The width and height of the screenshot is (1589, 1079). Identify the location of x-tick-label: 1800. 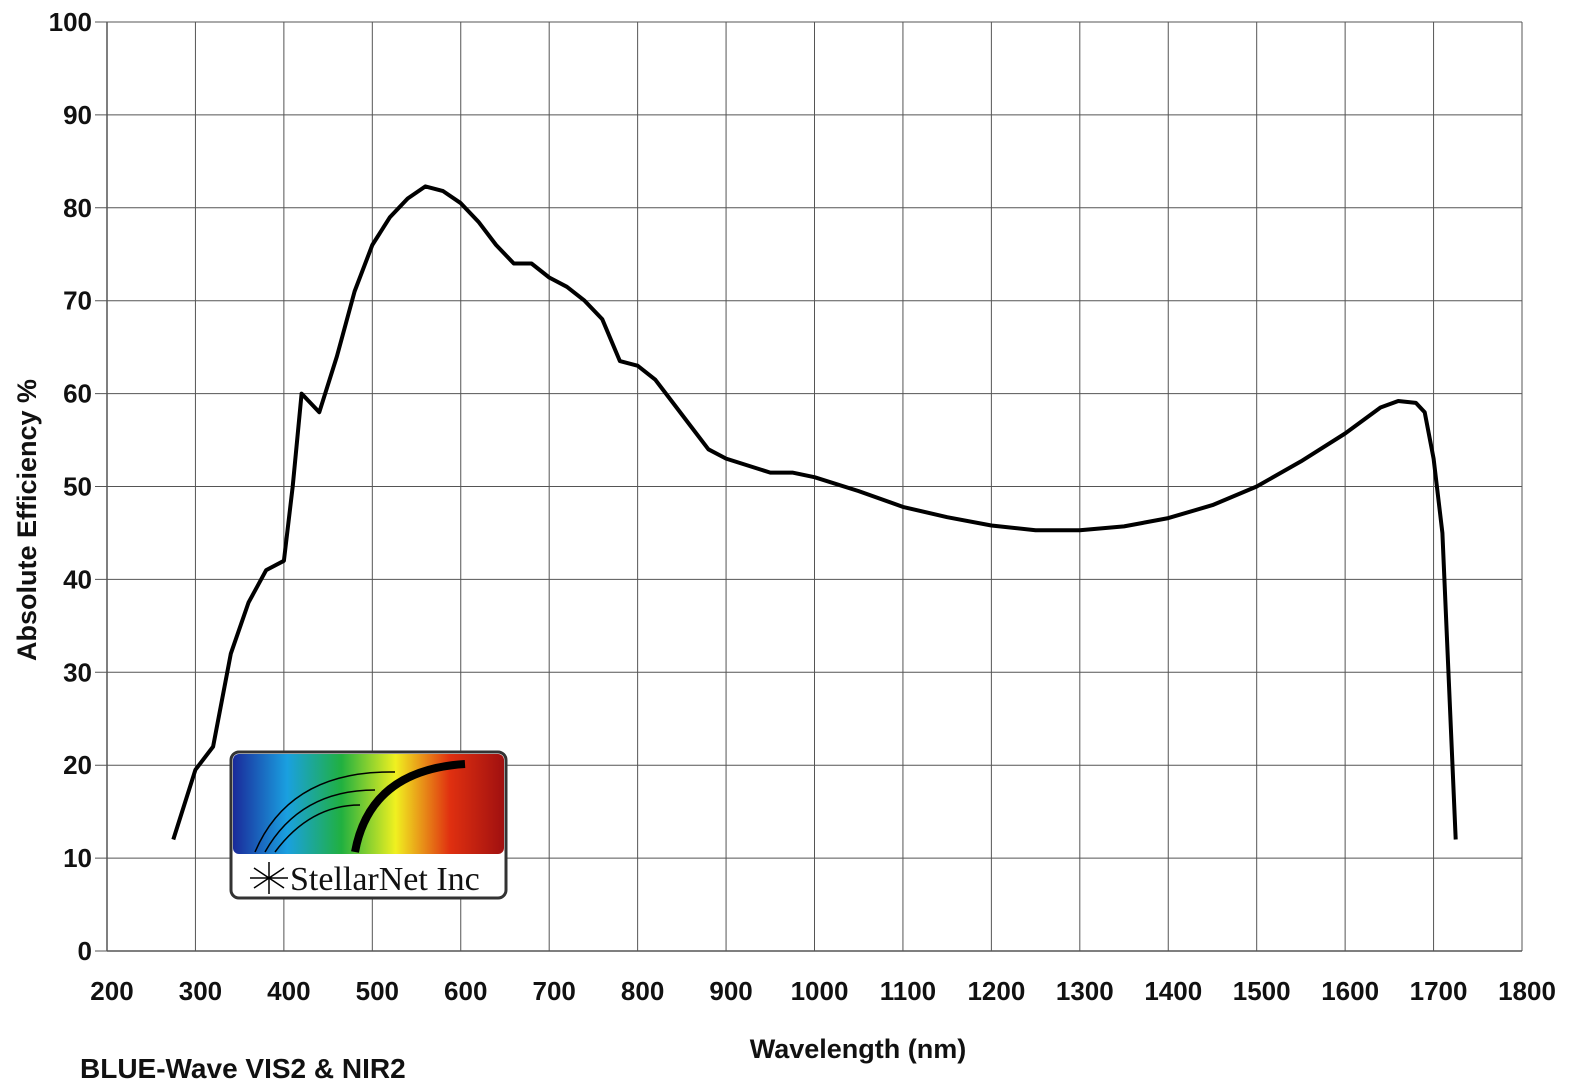
(1527, 991).